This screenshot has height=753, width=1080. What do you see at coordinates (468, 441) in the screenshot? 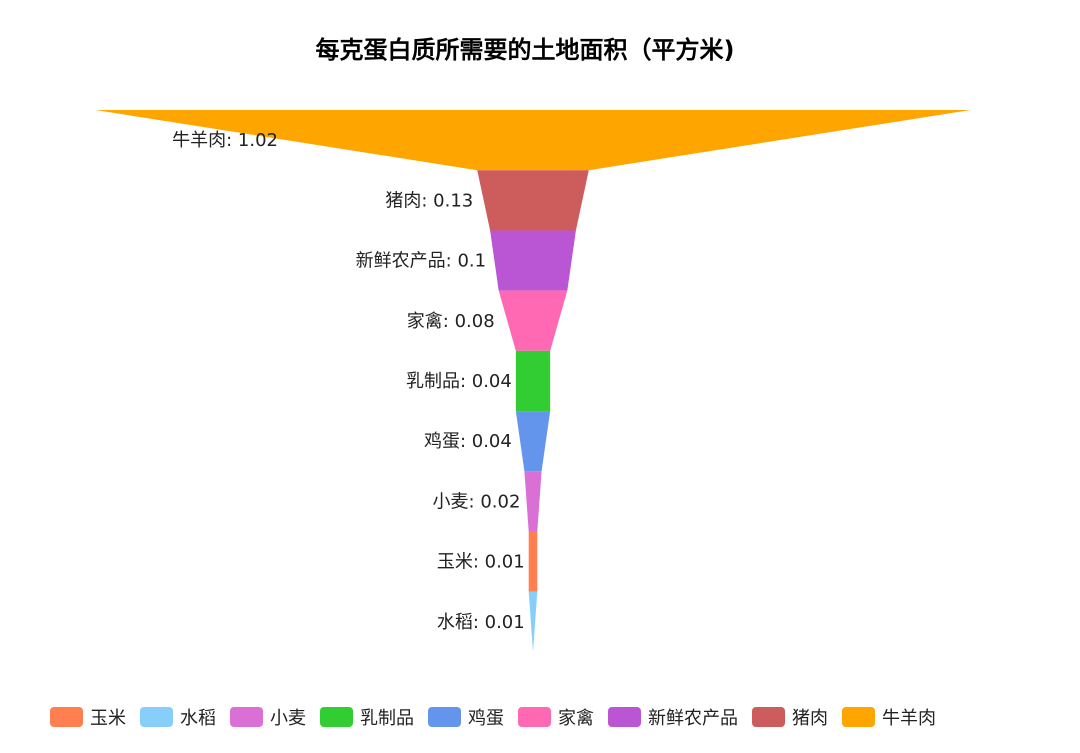
I see `segment-label: 鸡蛋: 0.04` at bounding box center [468, 441].